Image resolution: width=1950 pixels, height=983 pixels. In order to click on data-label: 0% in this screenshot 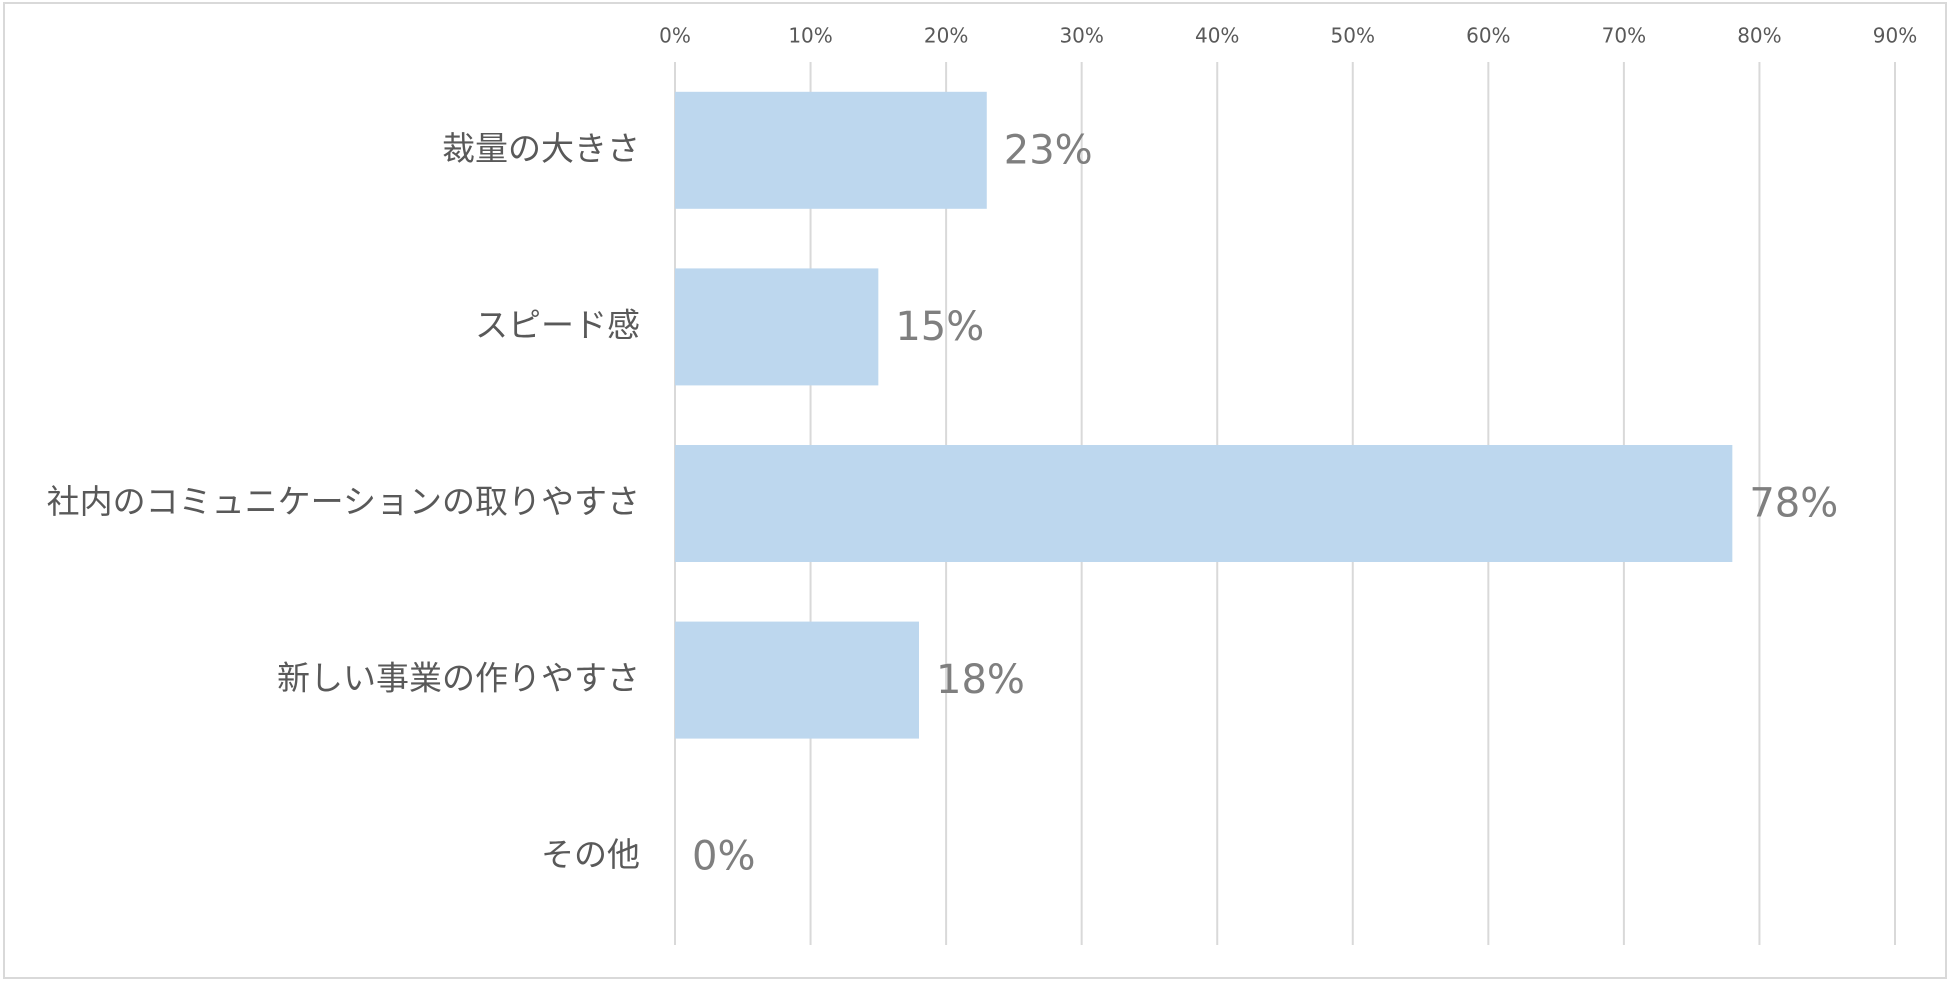, I will do `click(723, 857)`.